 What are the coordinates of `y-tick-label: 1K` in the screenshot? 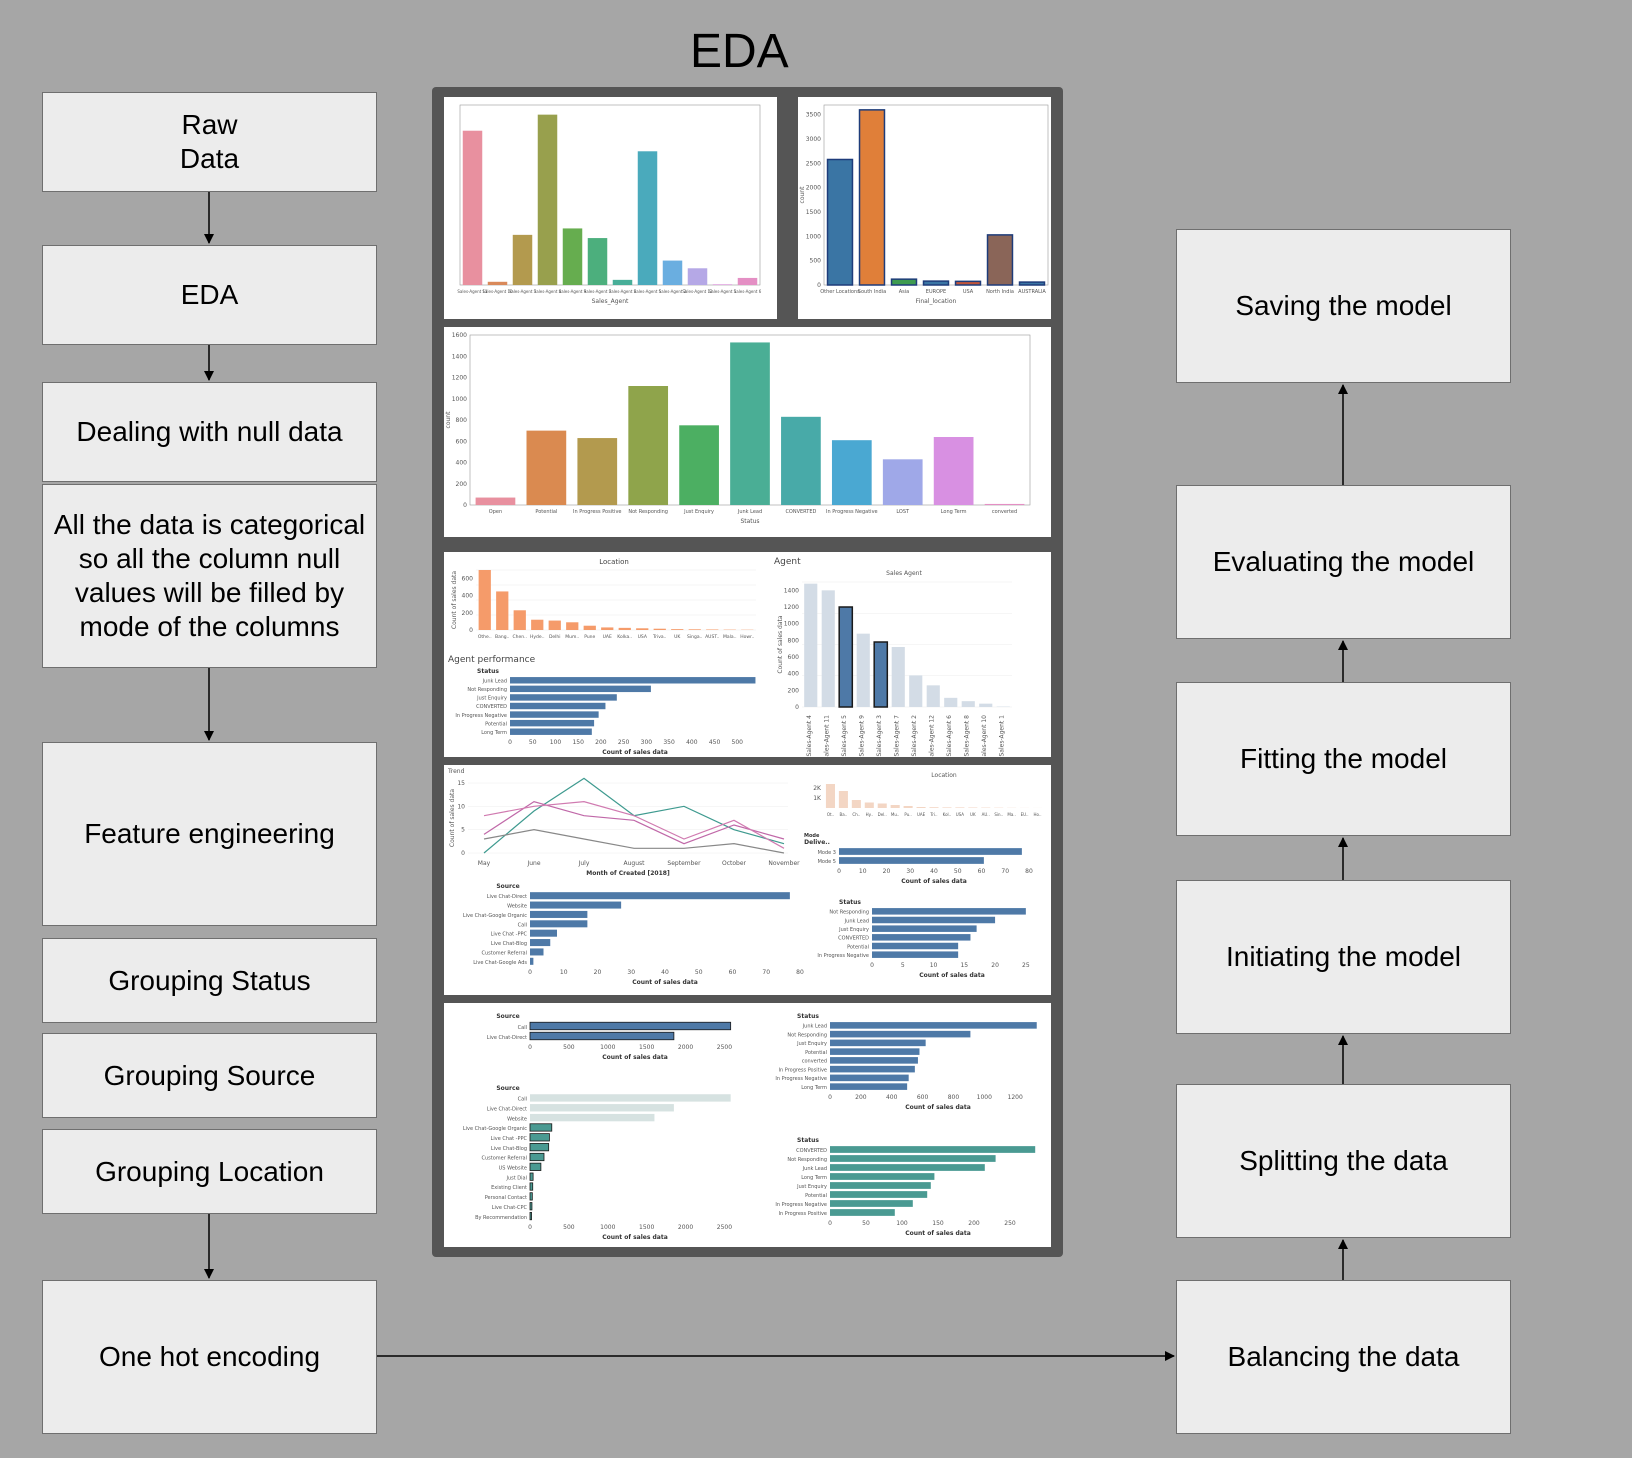 It's located at (817, 798).